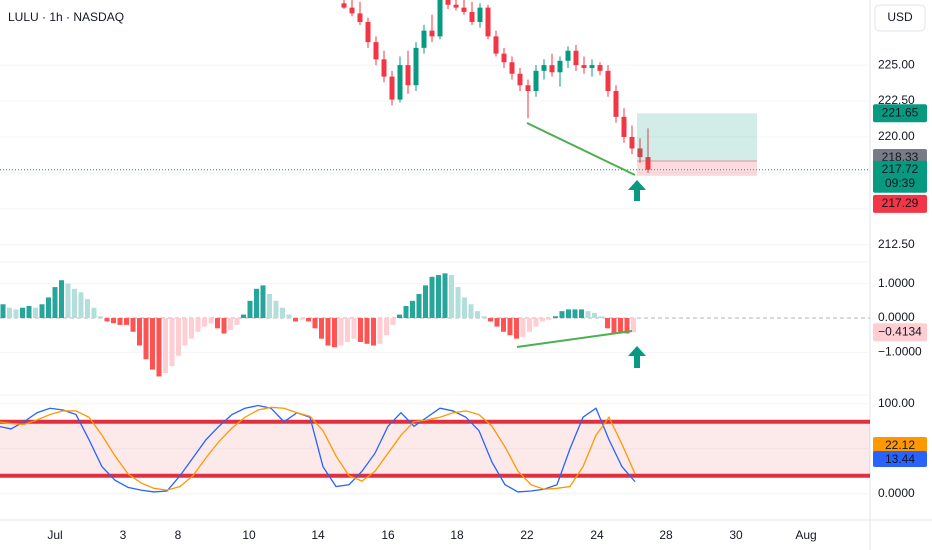  I want to click on y-tick-label: 220.00, so click(896, 136).